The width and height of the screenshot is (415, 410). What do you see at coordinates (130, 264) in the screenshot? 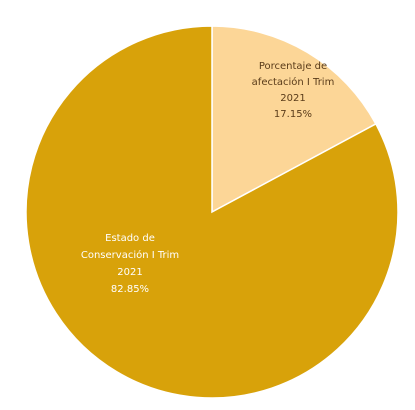
I see `pie-slice-label-2: Estado de Conservación I Trim 2021 82.85%` at bounding box center [130, 264].